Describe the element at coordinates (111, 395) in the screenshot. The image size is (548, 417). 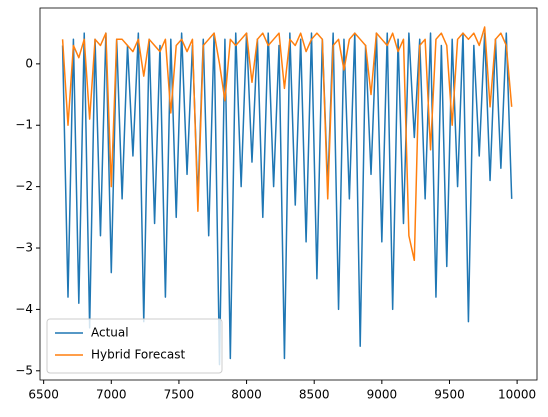
I see `x-tick-label: 7000` at that location.